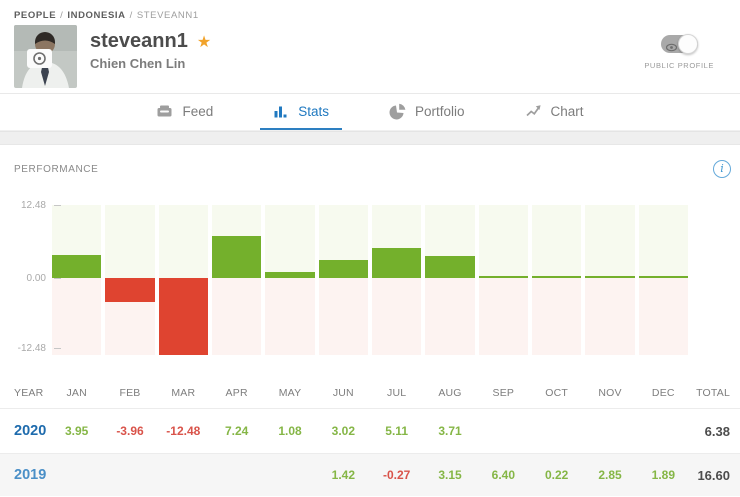 Image resolution: width=740 pixels, height=497 pixels. What do you see at coordinates (663, 280) in the screenshot?
I see `chart-column-dec` at bounding box center [663, 280].